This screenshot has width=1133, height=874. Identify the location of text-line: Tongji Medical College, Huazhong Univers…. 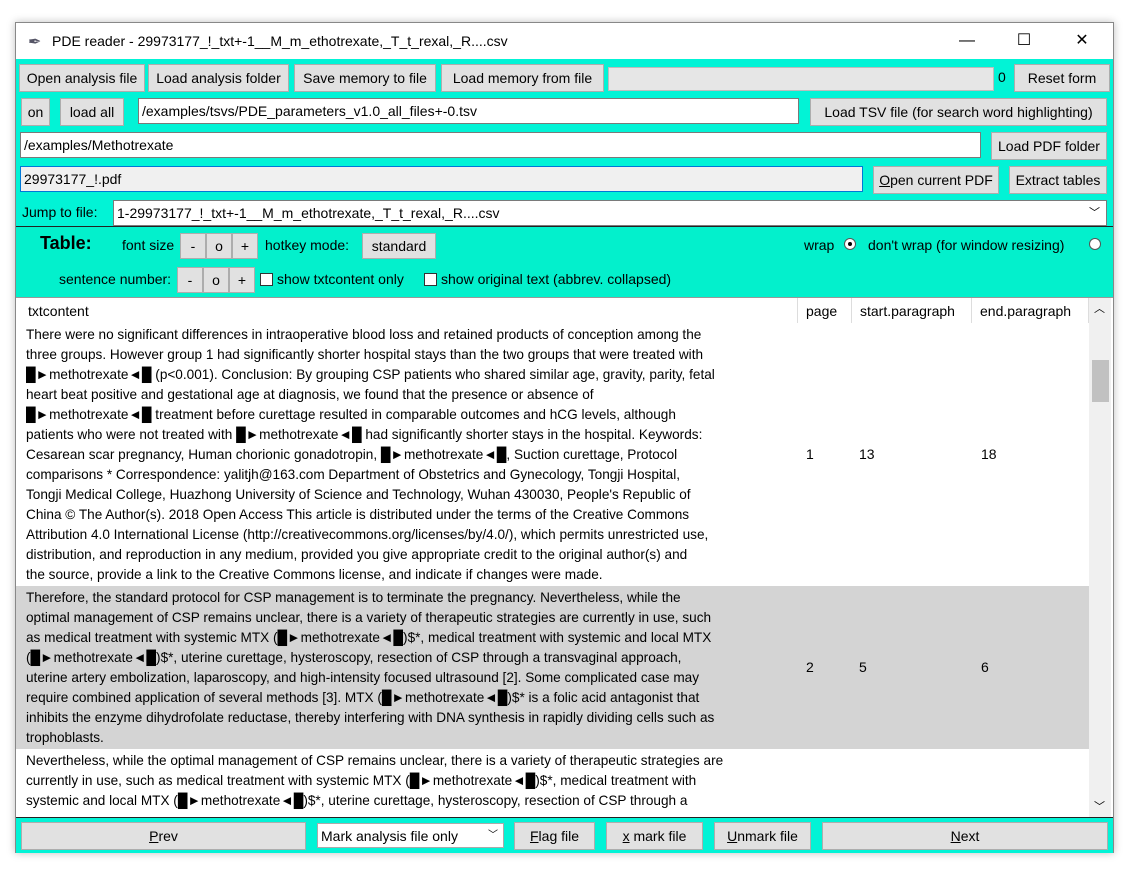
(358, 494).